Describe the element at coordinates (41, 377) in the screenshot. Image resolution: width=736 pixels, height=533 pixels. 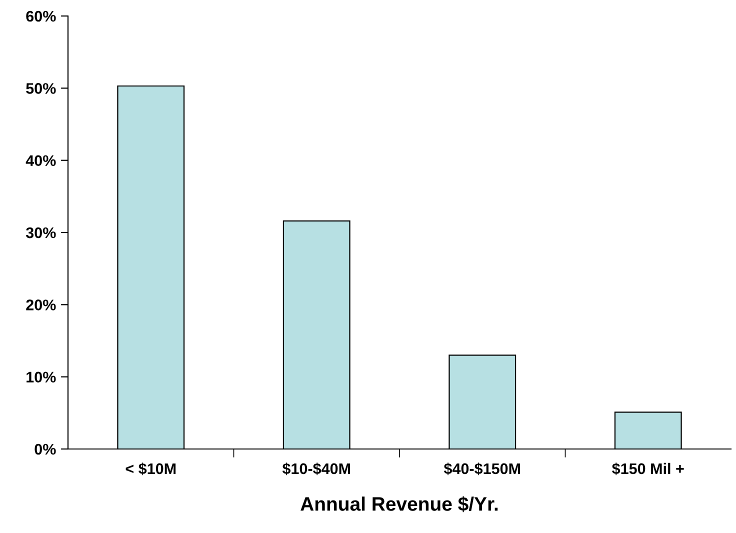
I see `y-tick-label: 10%` at that location.